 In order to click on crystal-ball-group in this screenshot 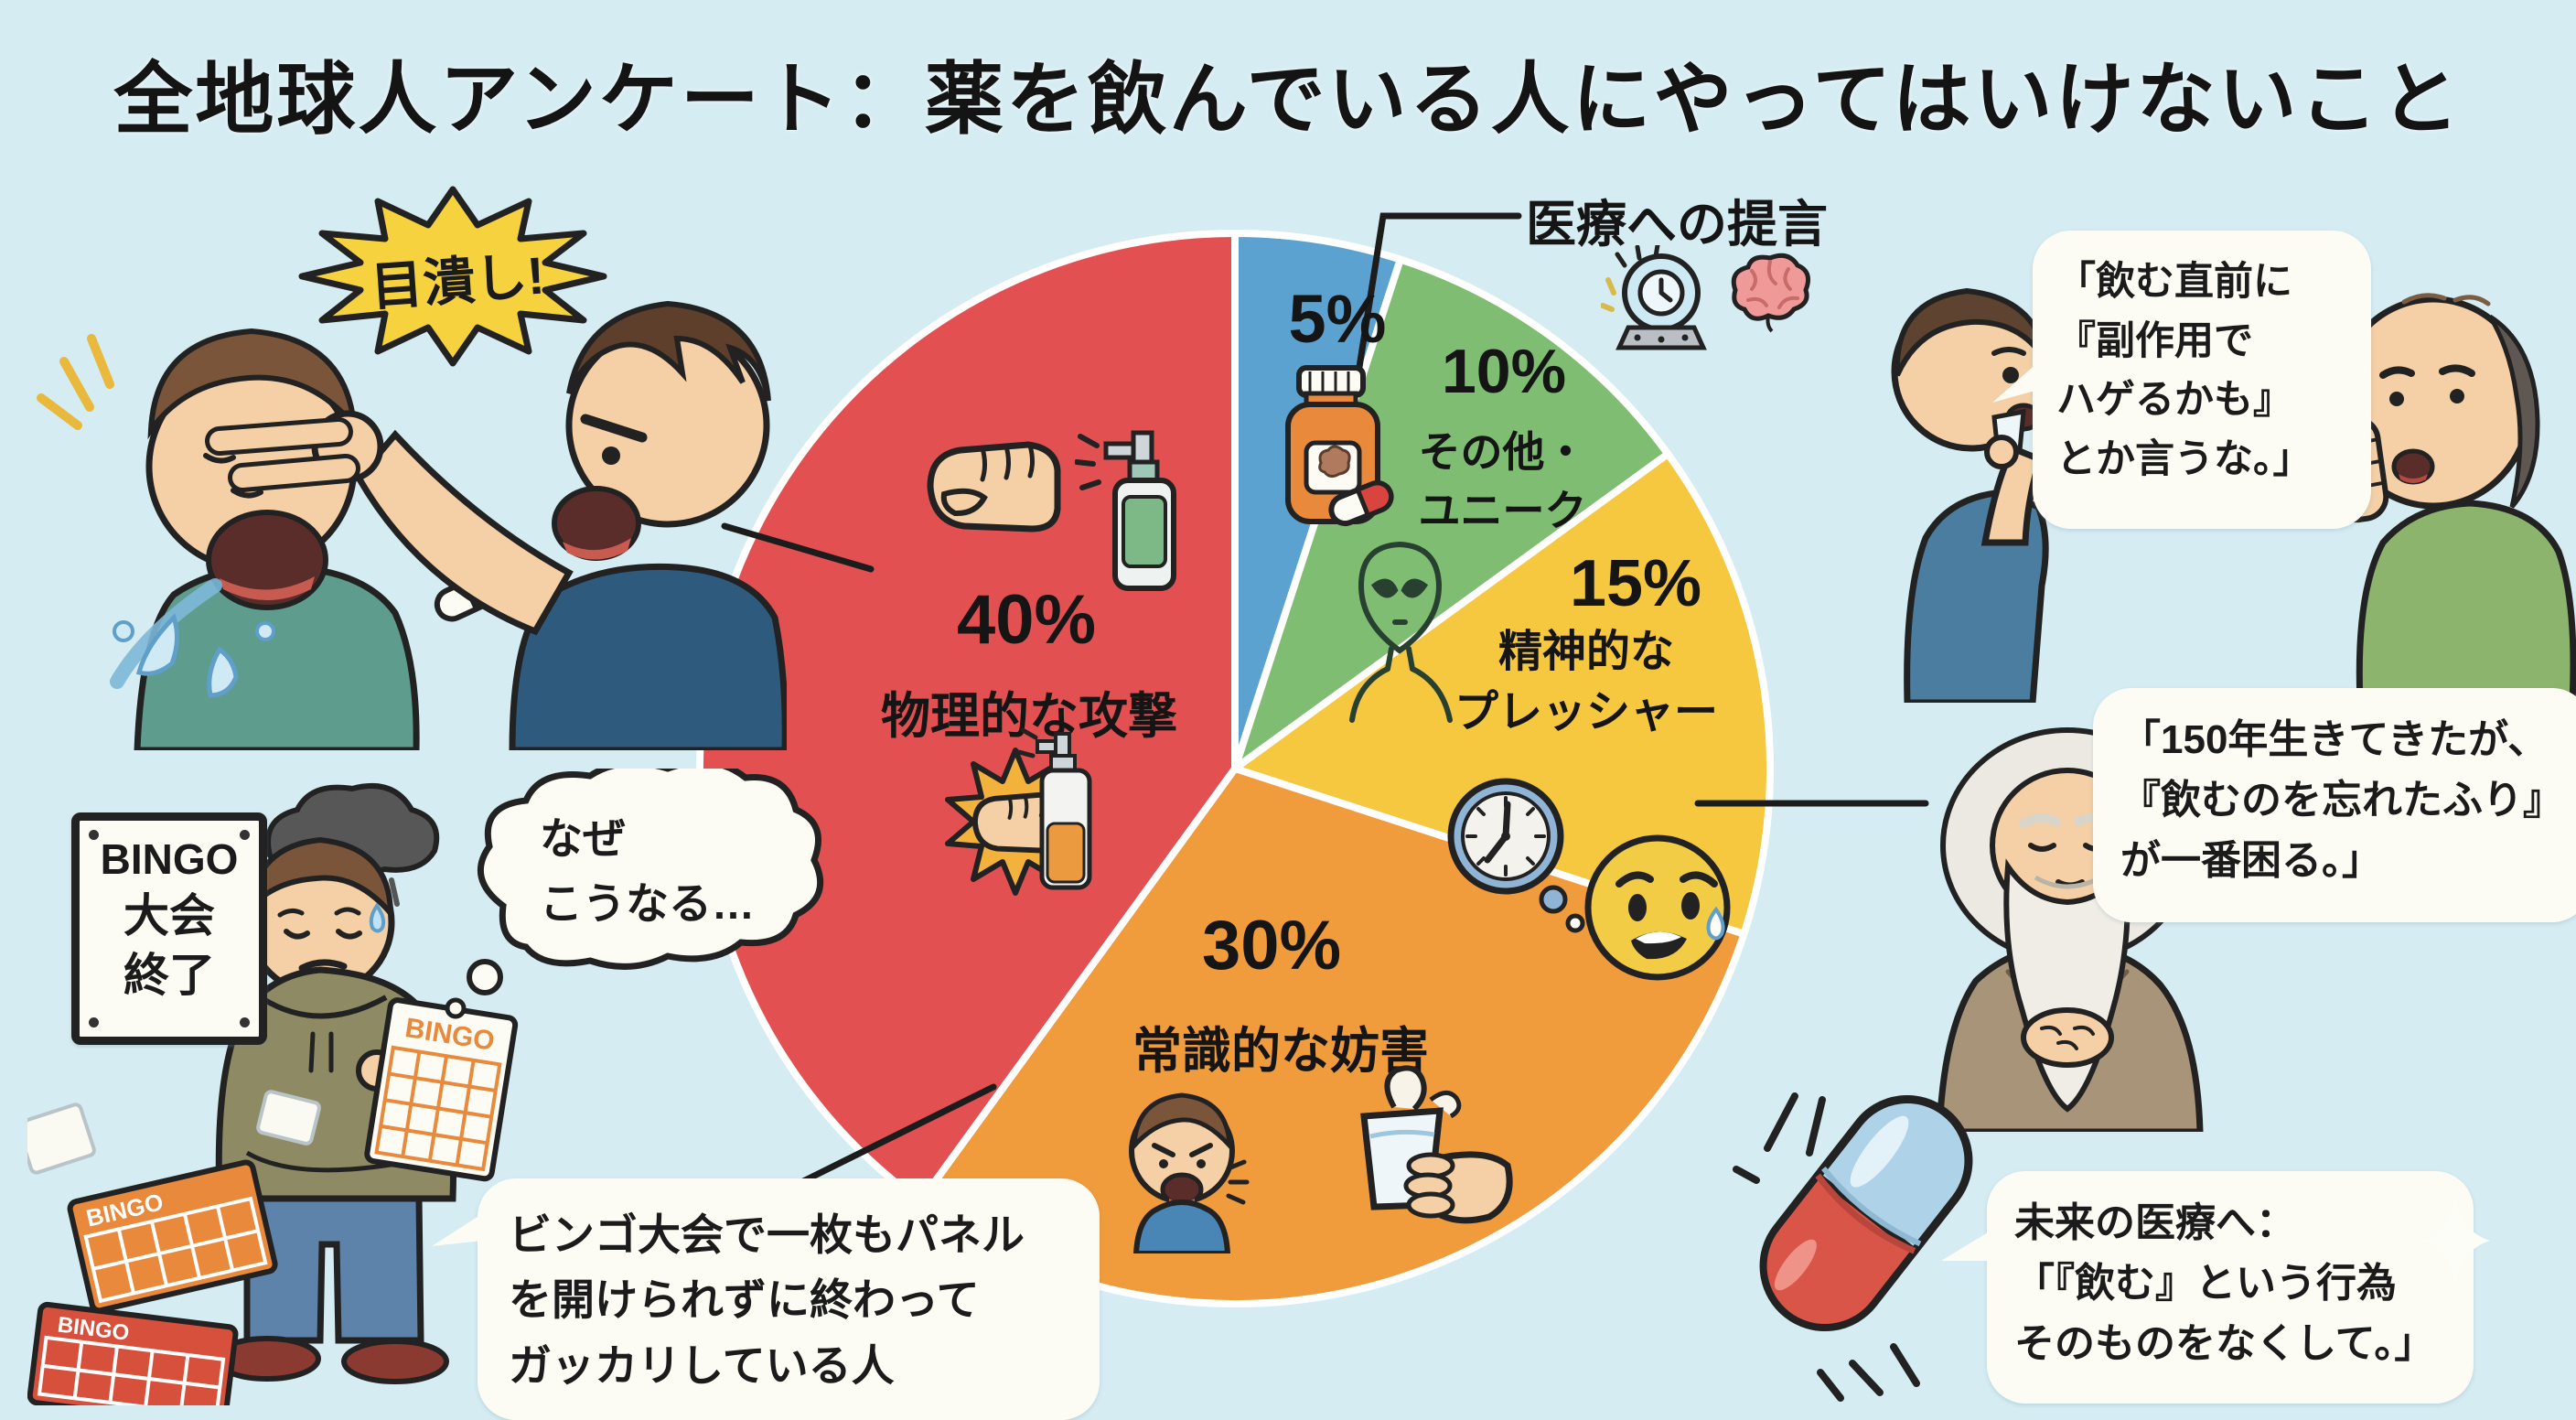, I will do `click(1654, 297)`.